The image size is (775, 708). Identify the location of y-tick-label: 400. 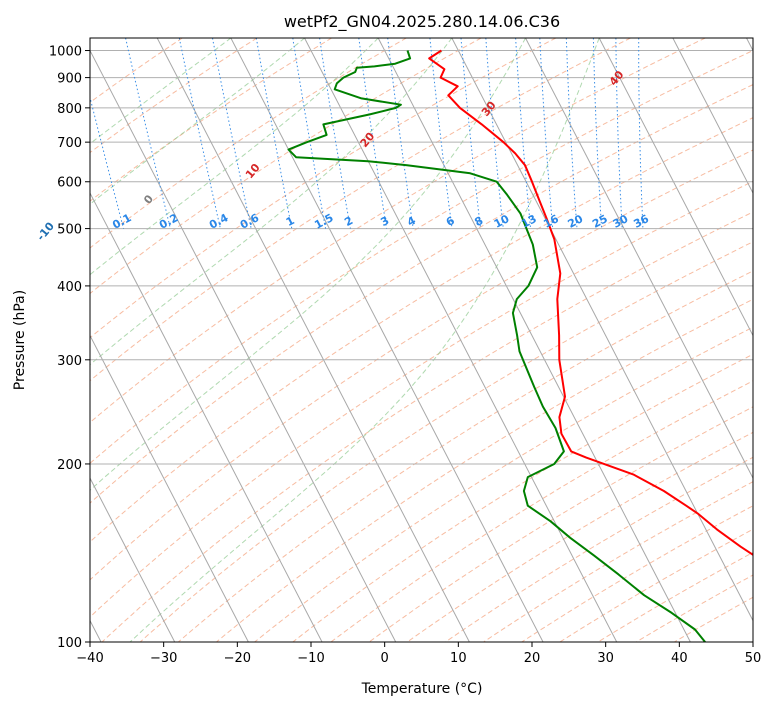
(69, 287).